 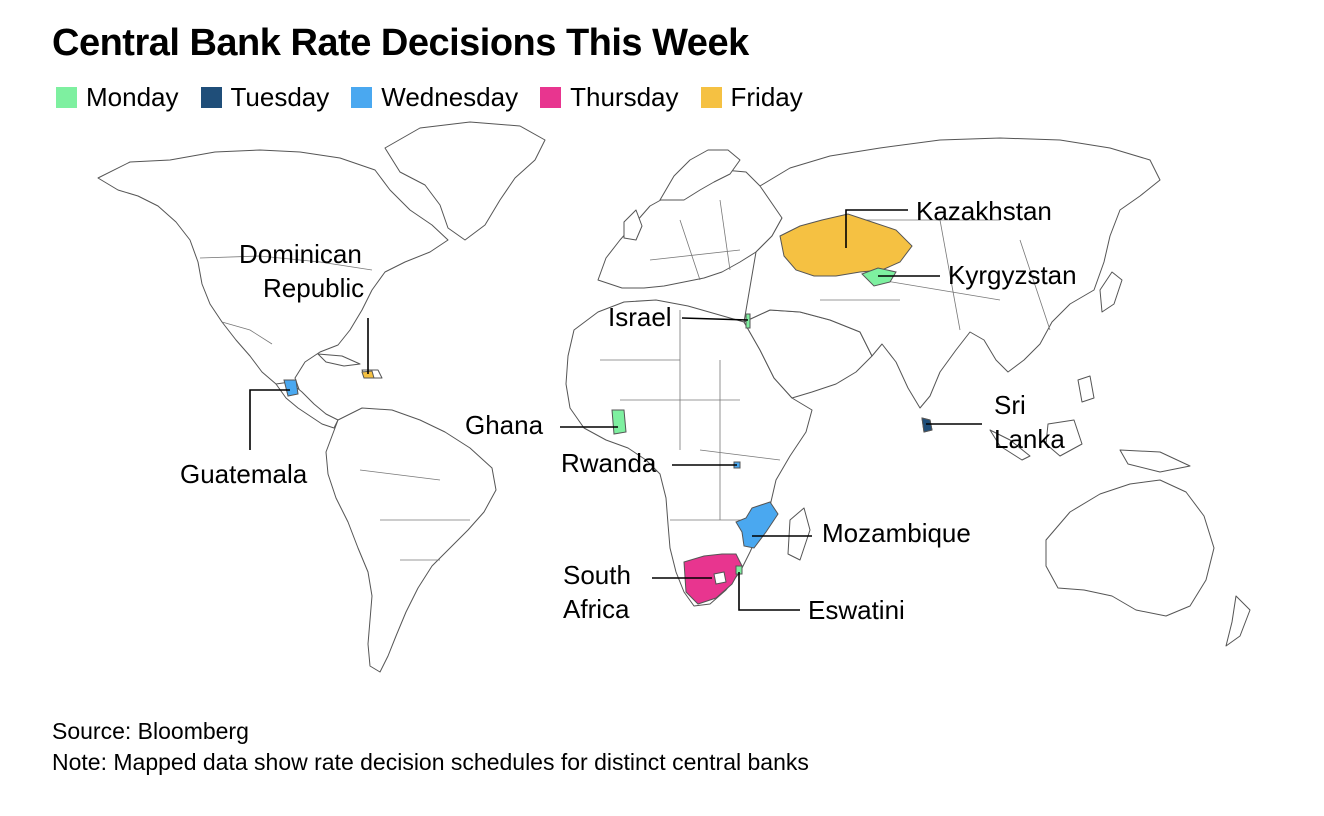 What do you see at coordinates (597, 575) in the screenshot?
I see `label-south-africa-line1: South` at bounding box center [597, 575].